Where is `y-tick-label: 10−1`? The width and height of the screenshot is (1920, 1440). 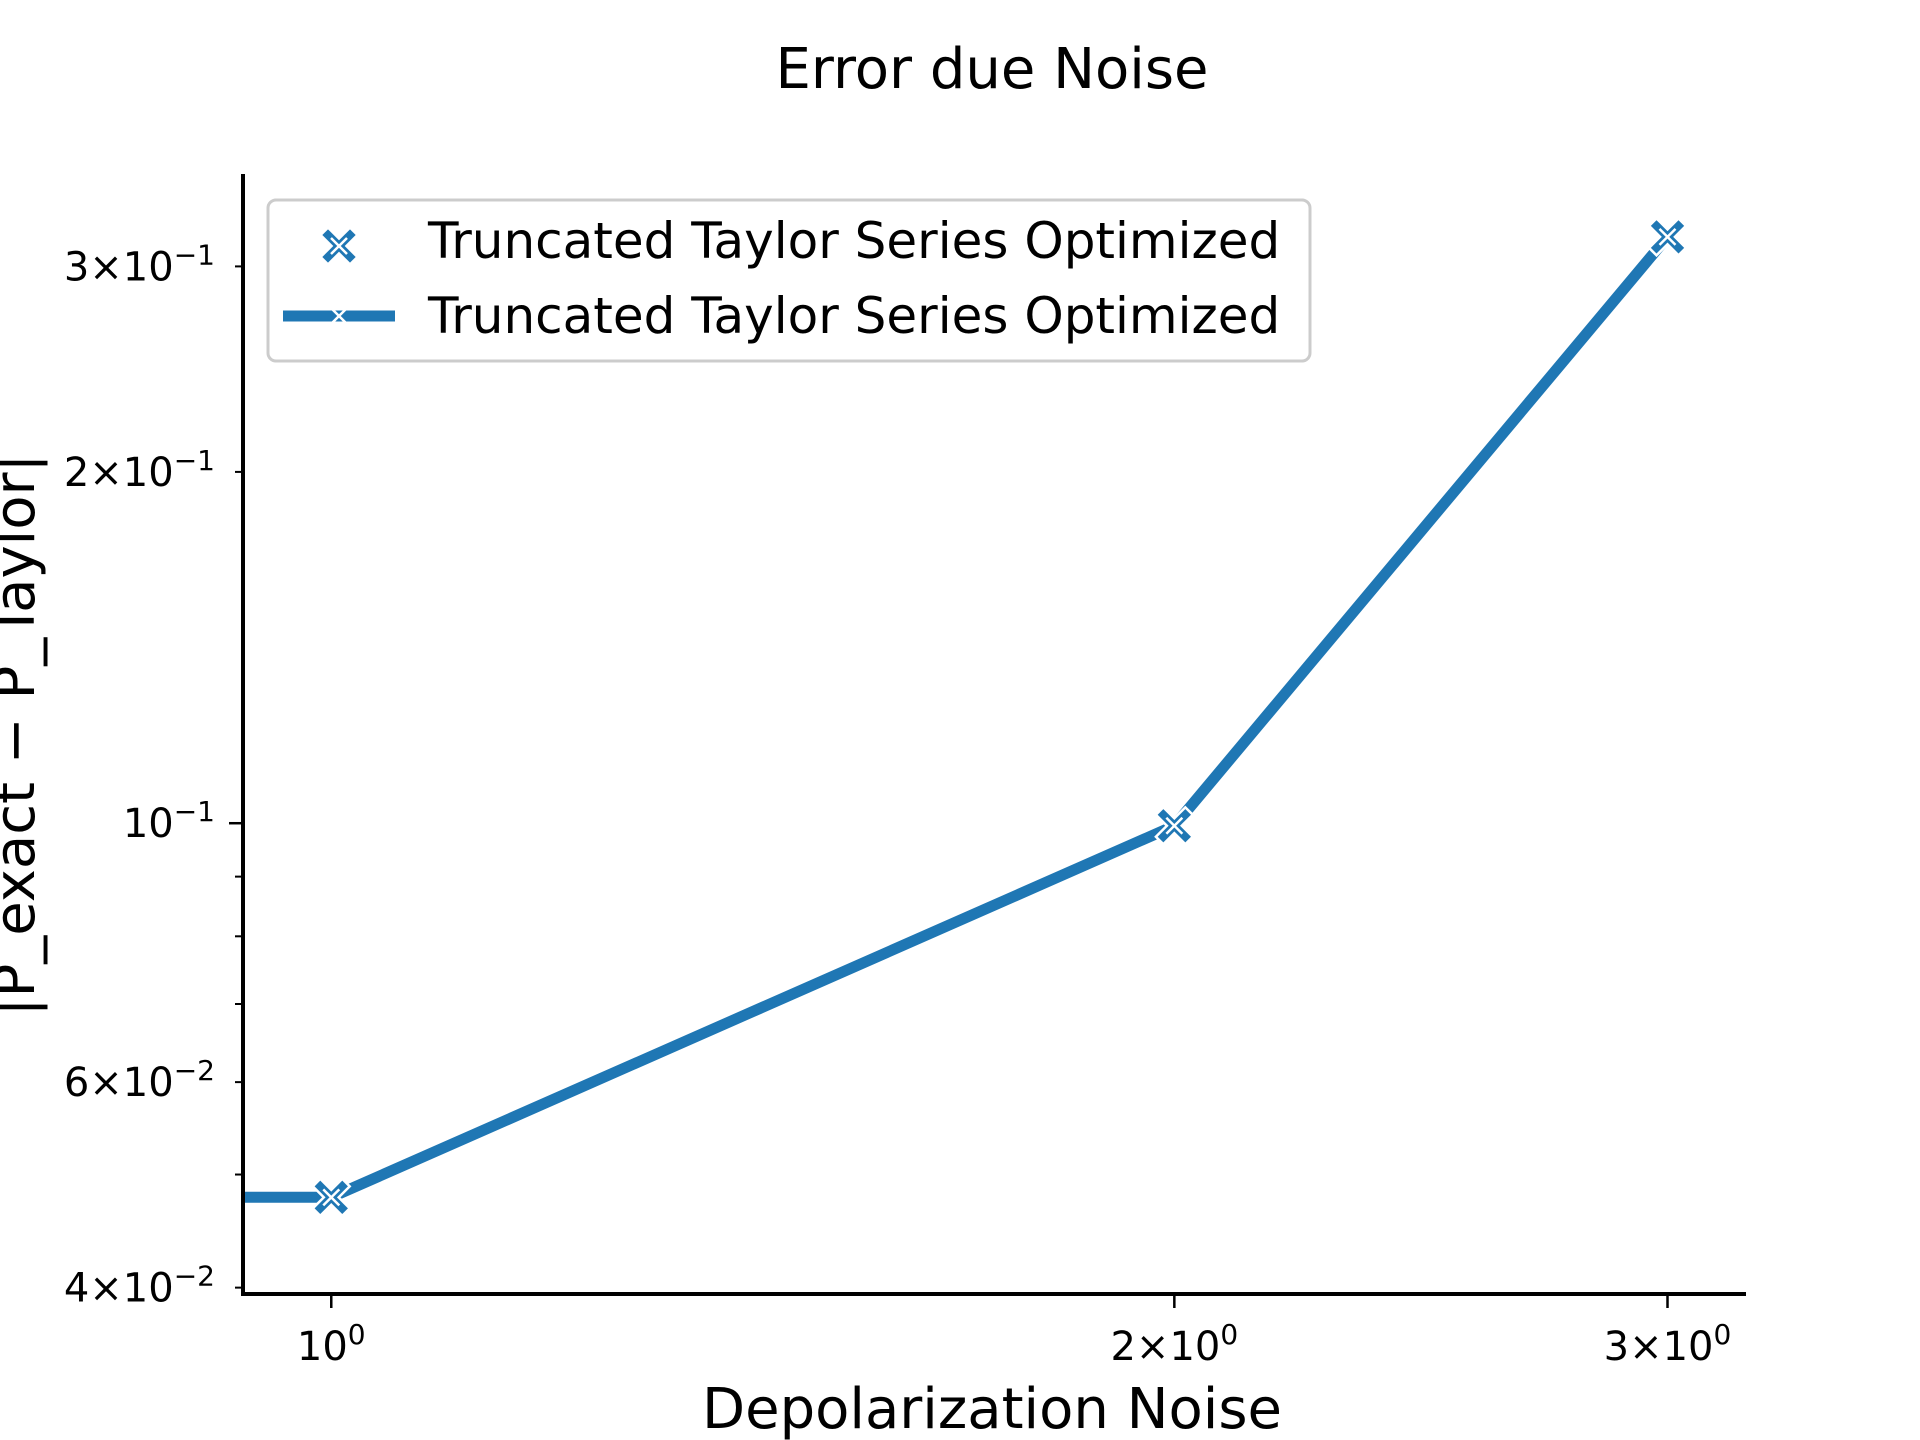
y-tick-label: 10−1 is located at coordinates (169, 821).